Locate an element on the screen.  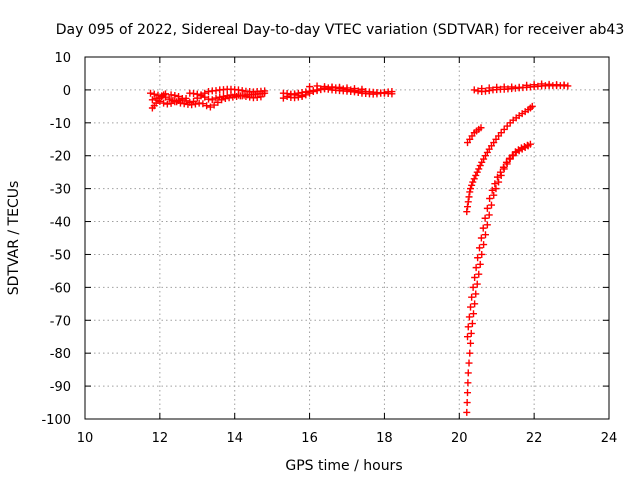
y-tick-label: -40 is located at coordinates (60, 223).